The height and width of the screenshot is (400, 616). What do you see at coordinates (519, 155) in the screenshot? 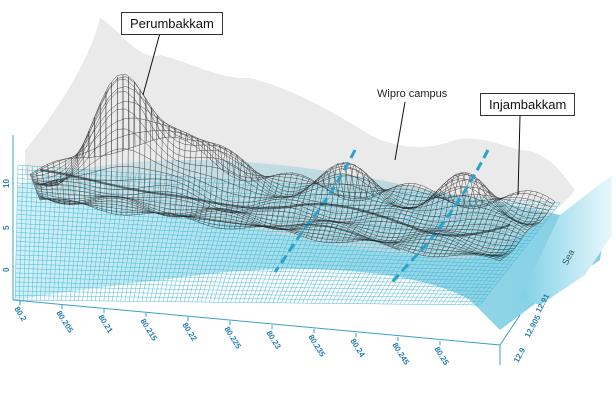
I see `injambakkam-leader` at bounding box center [519, 155].